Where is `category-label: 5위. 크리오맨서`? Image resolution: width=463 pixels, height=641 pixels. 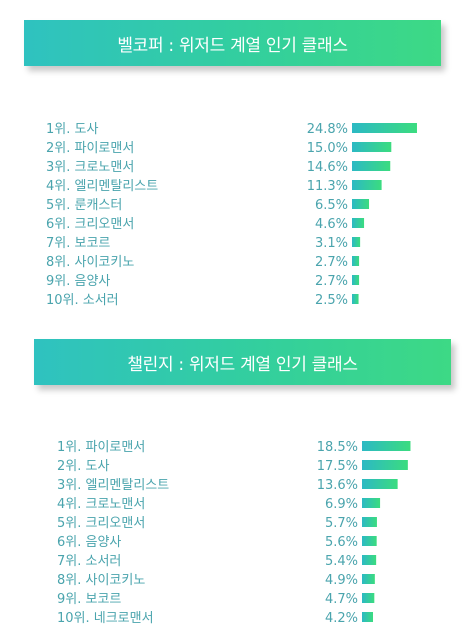 category-label: 5위. 크리오맨서 is located at coordinates (101, 523).